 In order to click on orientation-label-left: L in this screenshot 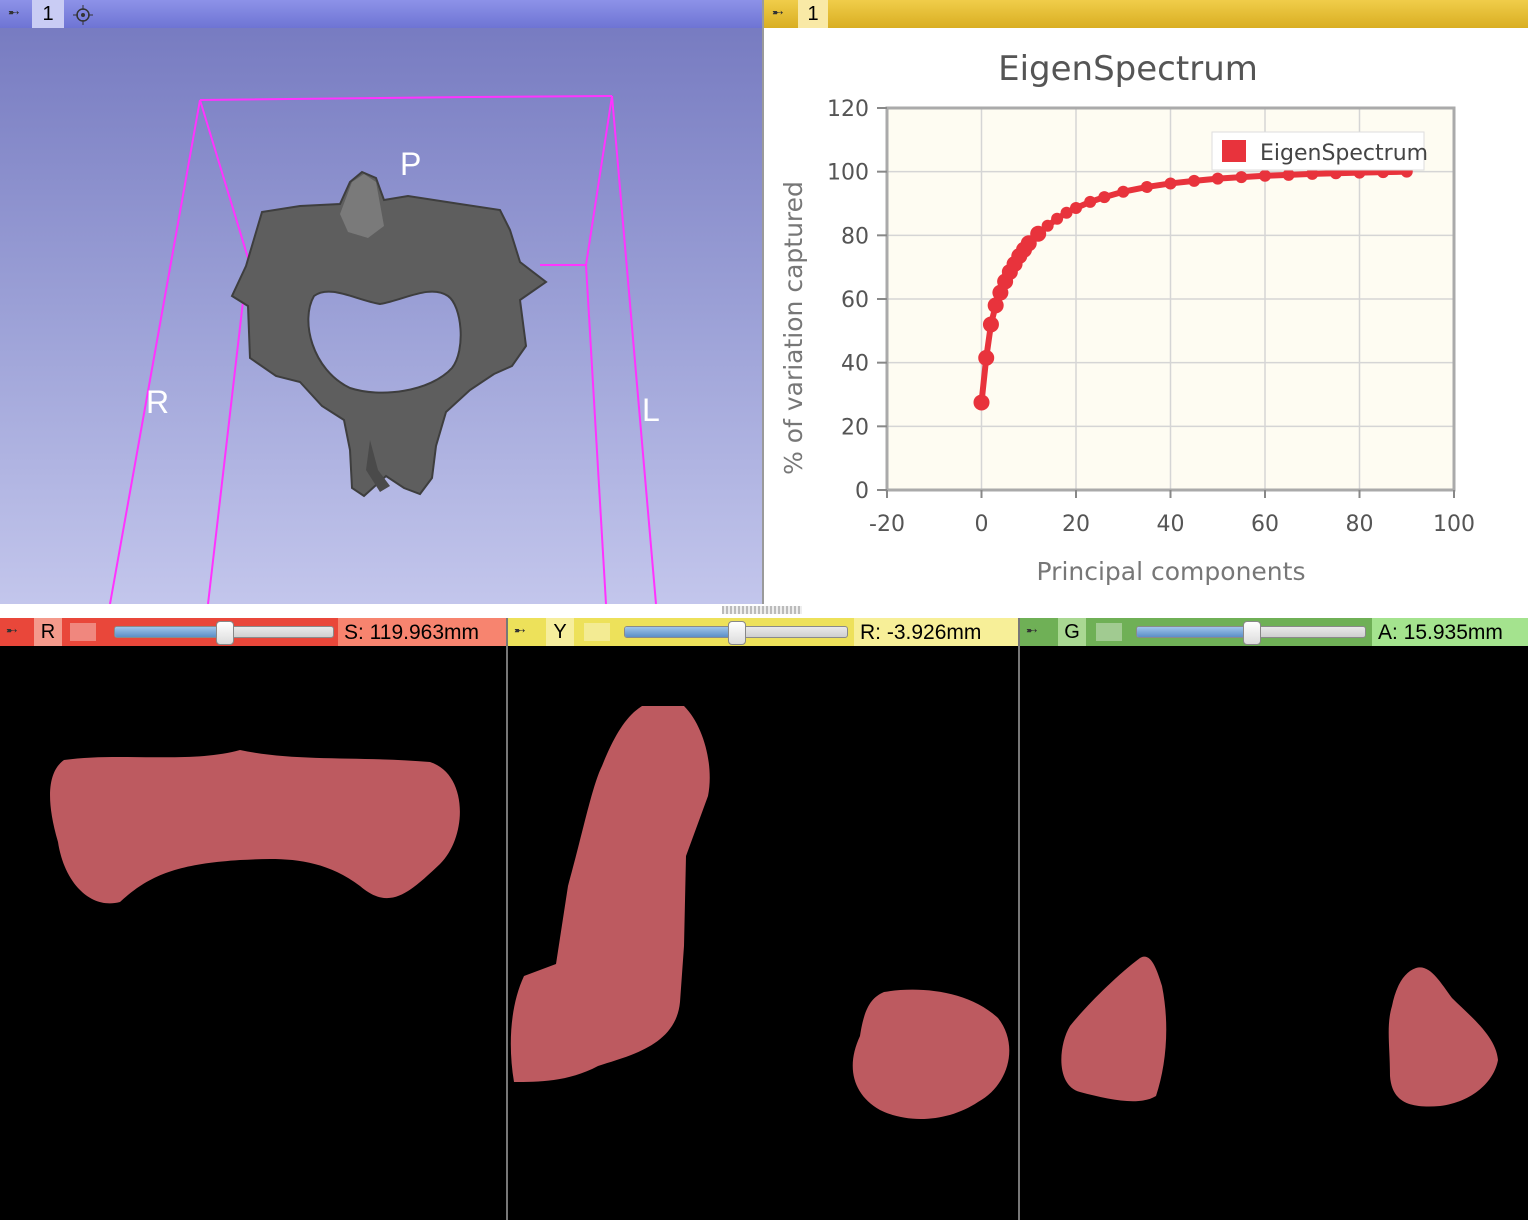, I will do `click(651, 410)`.